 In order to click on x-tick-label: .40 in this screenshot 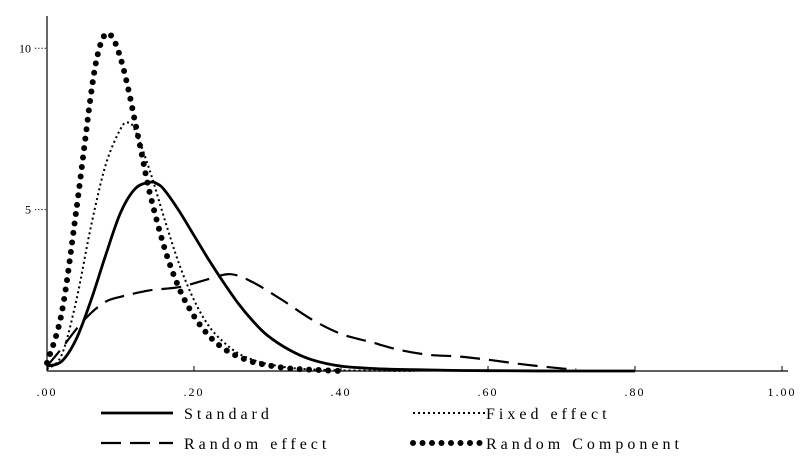, I will do `click(341, 392)`.